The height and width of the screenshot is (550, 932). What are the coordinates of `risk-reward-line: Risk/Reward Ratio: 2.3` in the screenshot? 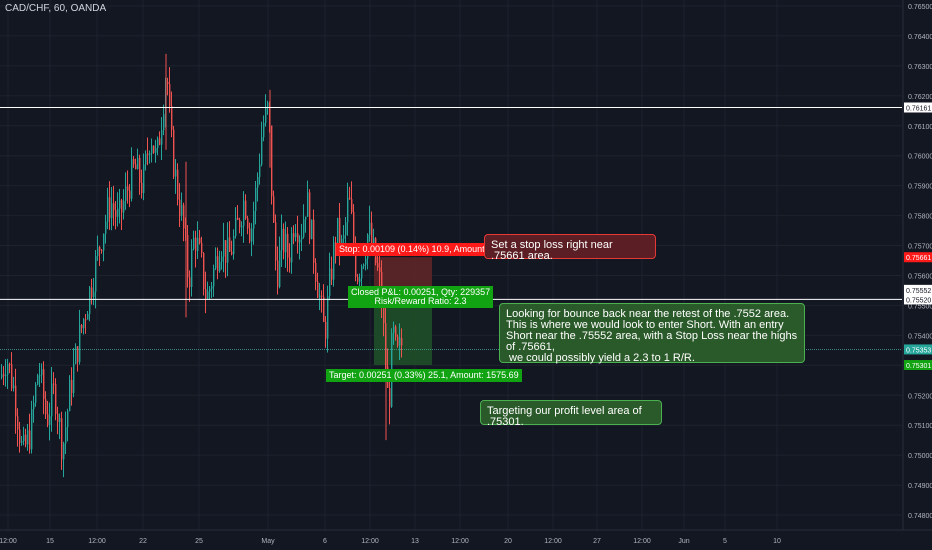 It's located at (420, 301).